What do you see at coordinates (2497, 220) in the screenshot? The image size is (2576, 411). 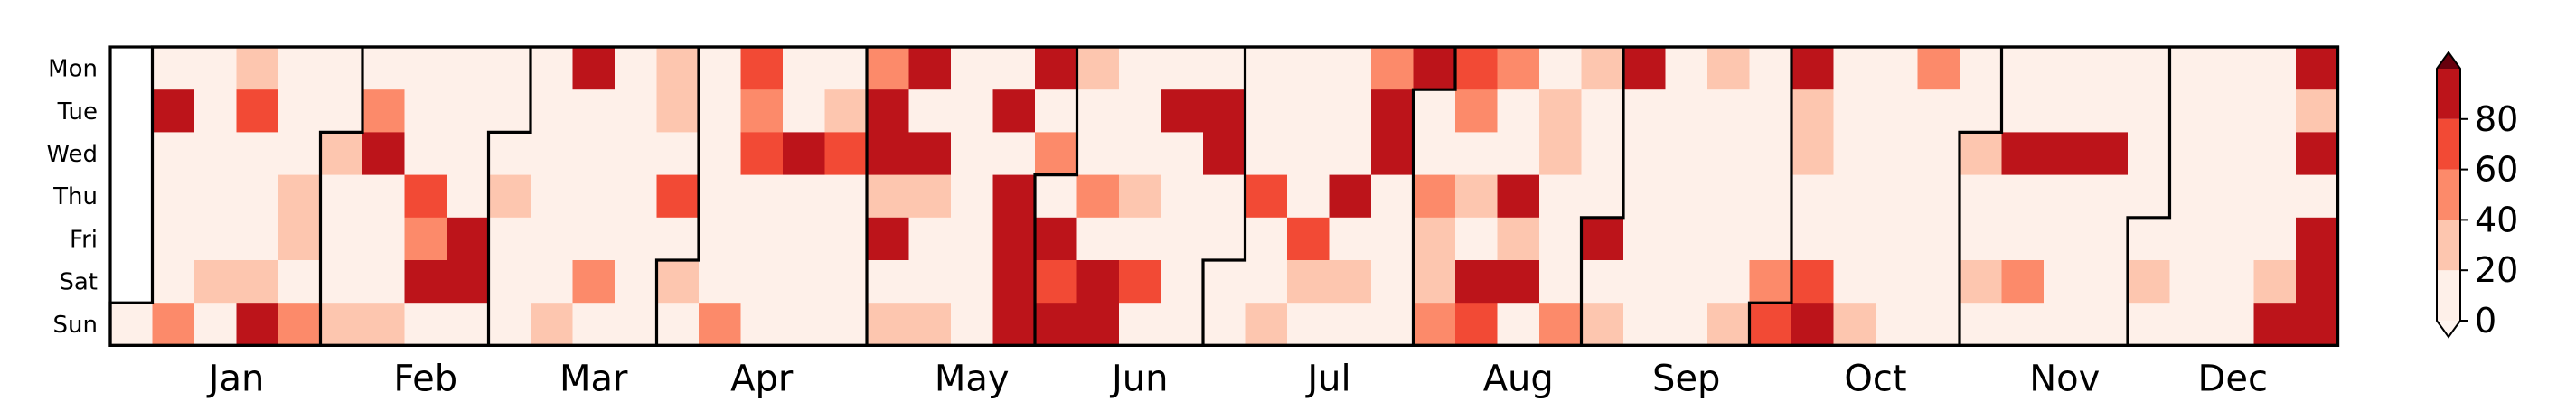 I see `colorbar-tick-label: 40` at bounding box center [2497, 220].